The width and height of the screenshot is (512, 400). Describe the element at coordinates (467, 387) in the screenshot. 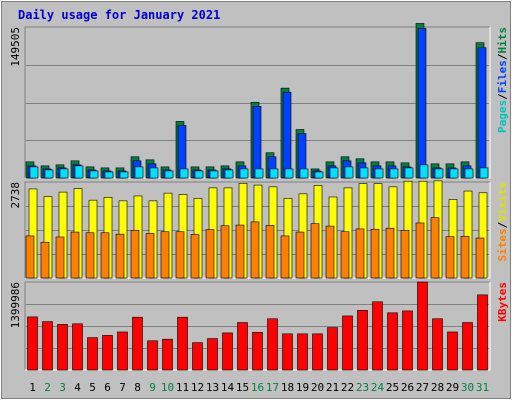

I see `x-tick-label-day-30: 30` at that location.